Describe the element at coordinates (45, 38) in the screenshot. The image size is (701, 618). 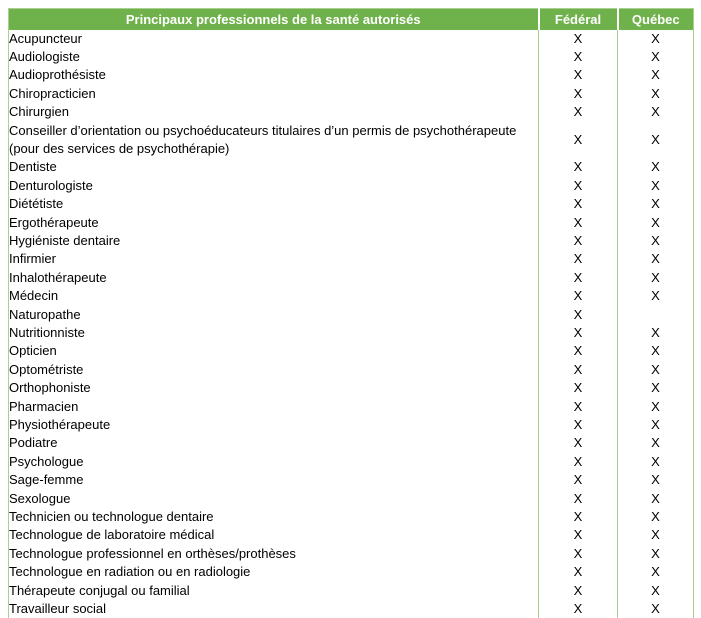
I see `profession-name-cell: Acupuncteur` at that location.